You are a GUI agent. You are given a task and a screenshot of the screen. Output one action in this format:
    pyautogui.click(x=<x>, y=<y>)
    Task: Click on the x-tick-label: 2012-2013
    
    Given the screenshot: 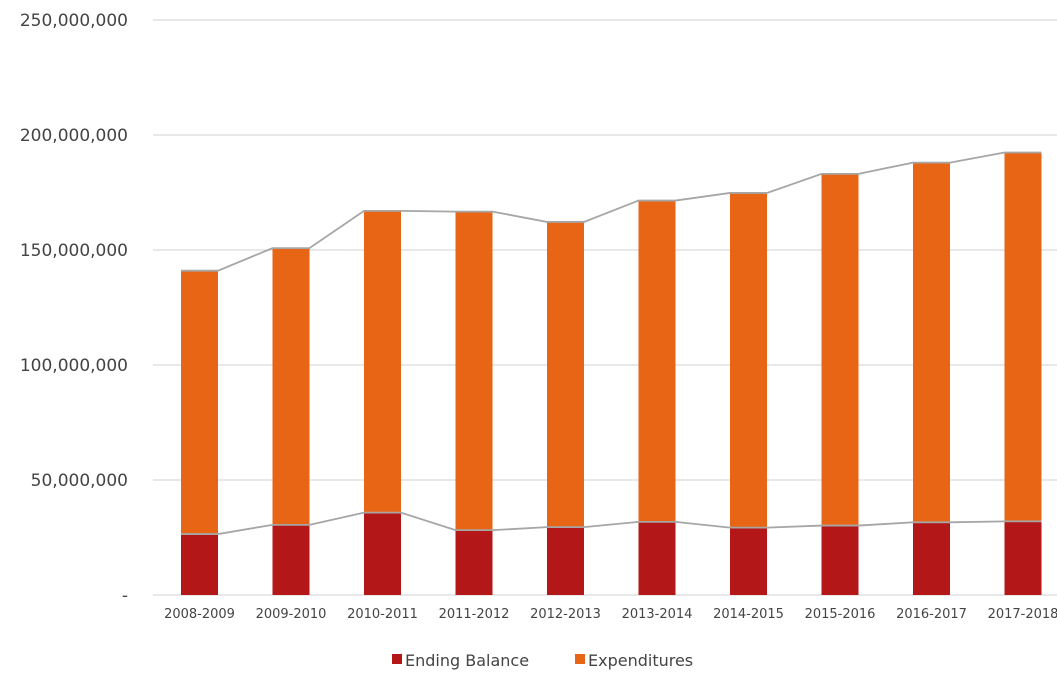 What is the action you would take?
    pyautogui.click(x=565, y=614)
    